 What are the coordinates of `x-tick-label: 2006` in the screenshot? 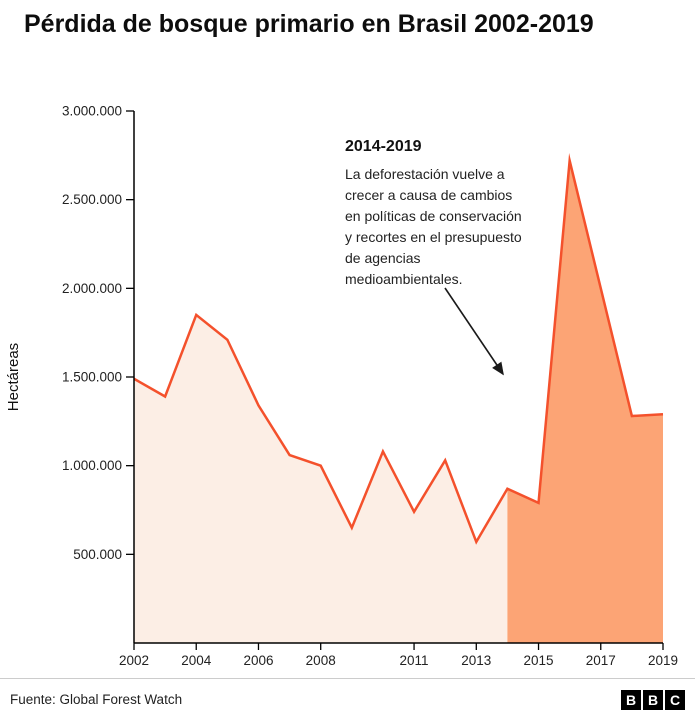 It's located at (258, 660).